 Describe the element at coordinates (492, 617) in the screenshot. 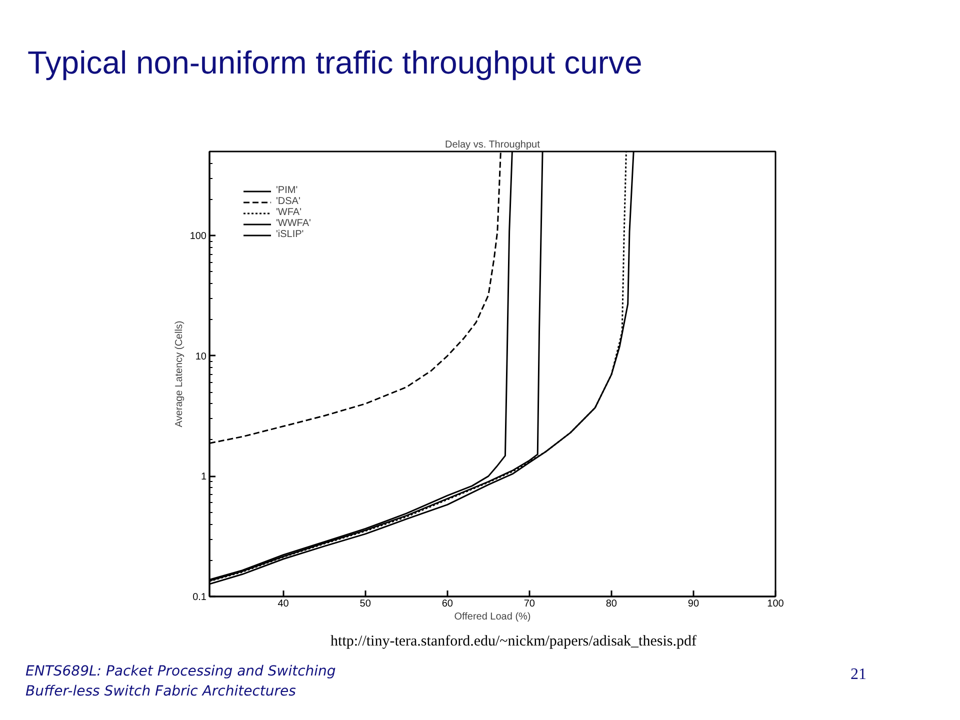

I see `x-axis-title: Offered Load (%)` at that location.